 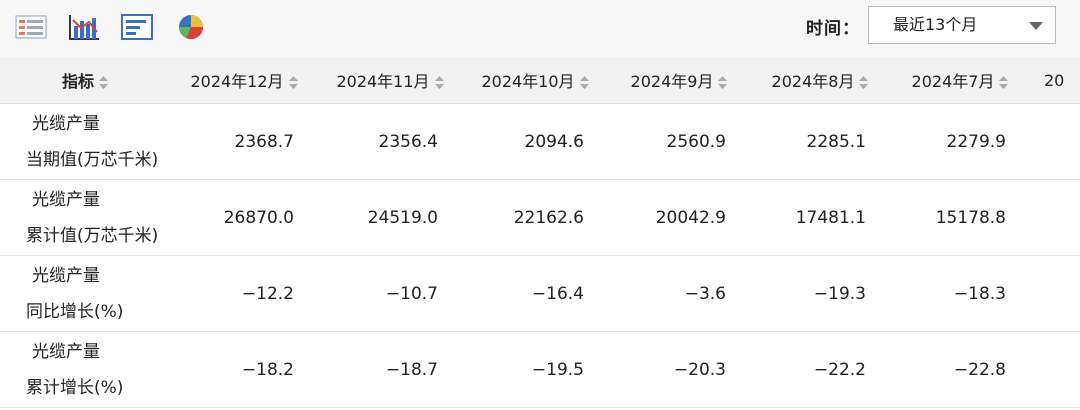 I want to click on column-header: 2024年12月, so click(x=244, y=80).